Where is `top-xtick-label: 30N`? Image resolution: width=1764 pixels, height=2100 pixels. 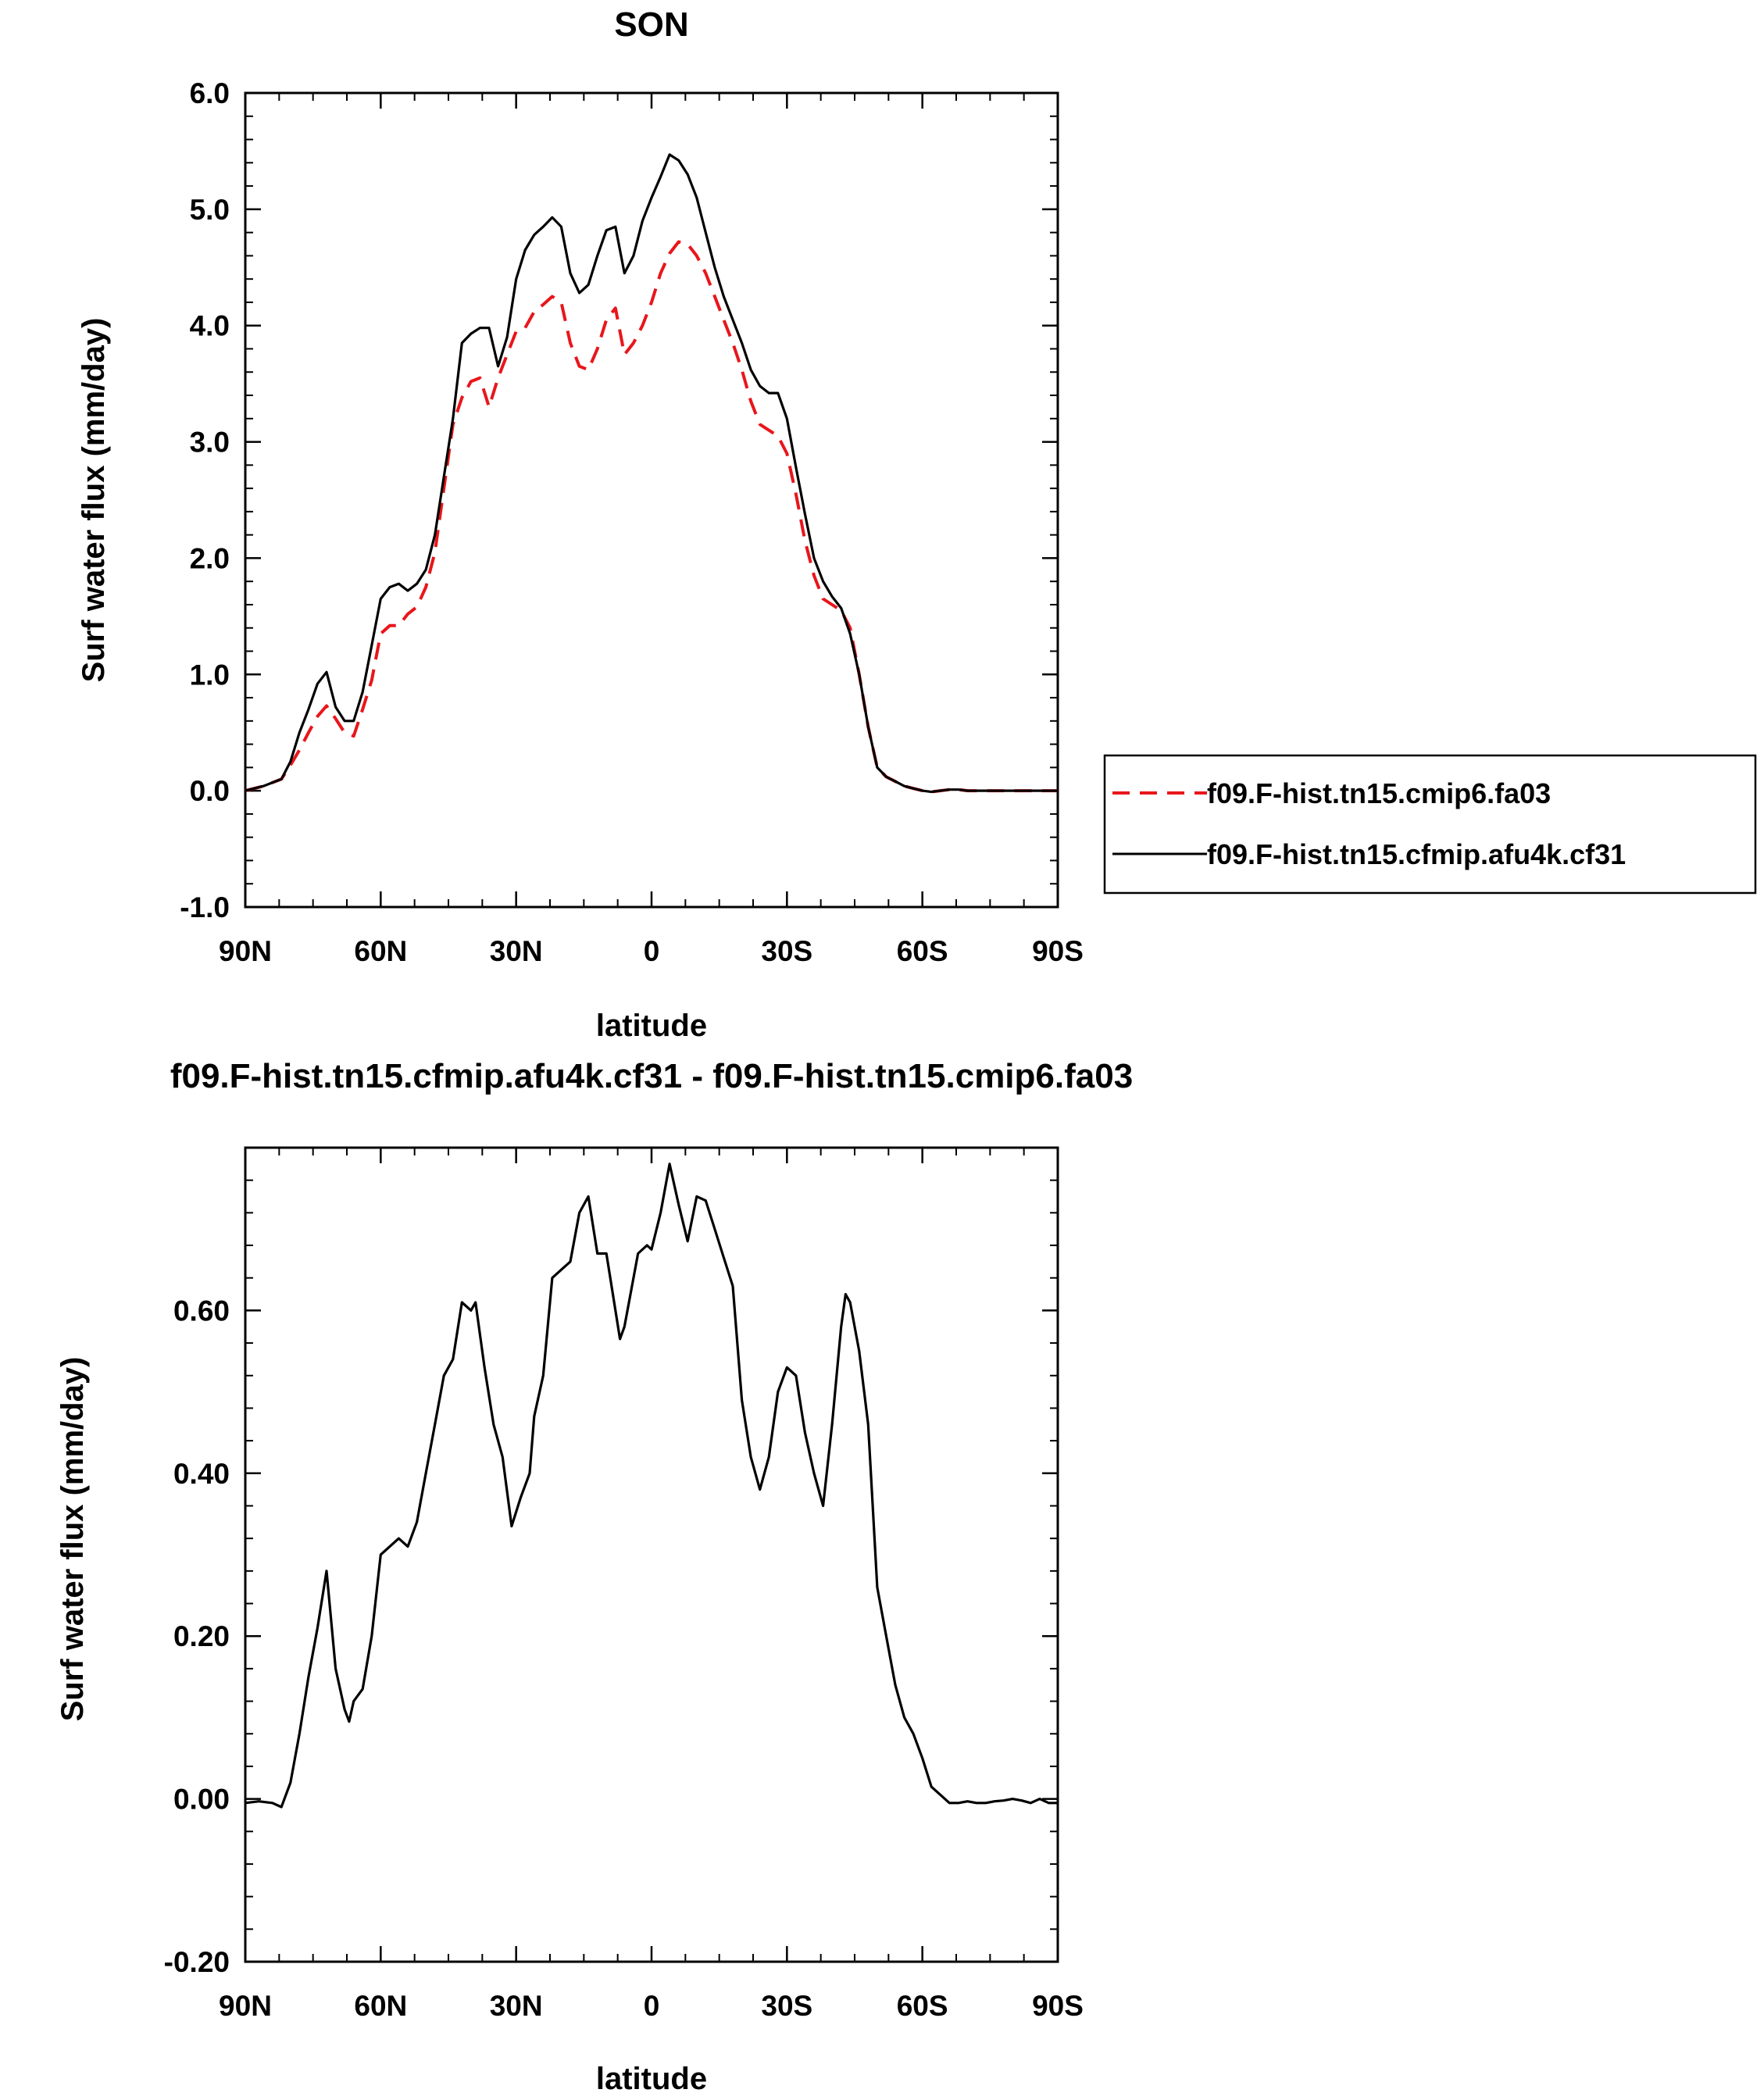
top-xtick-label: 30N is located at coordinates (516, 951).